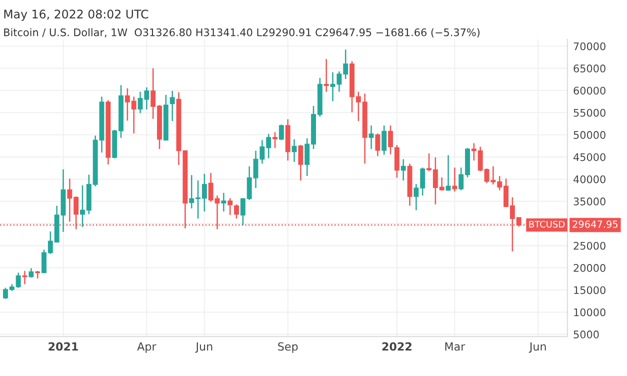 This screenshot has height=376, width=627. Describe the element at coordinates (595, 224) in the screenshot. I see `text: 29647.95` at that location.